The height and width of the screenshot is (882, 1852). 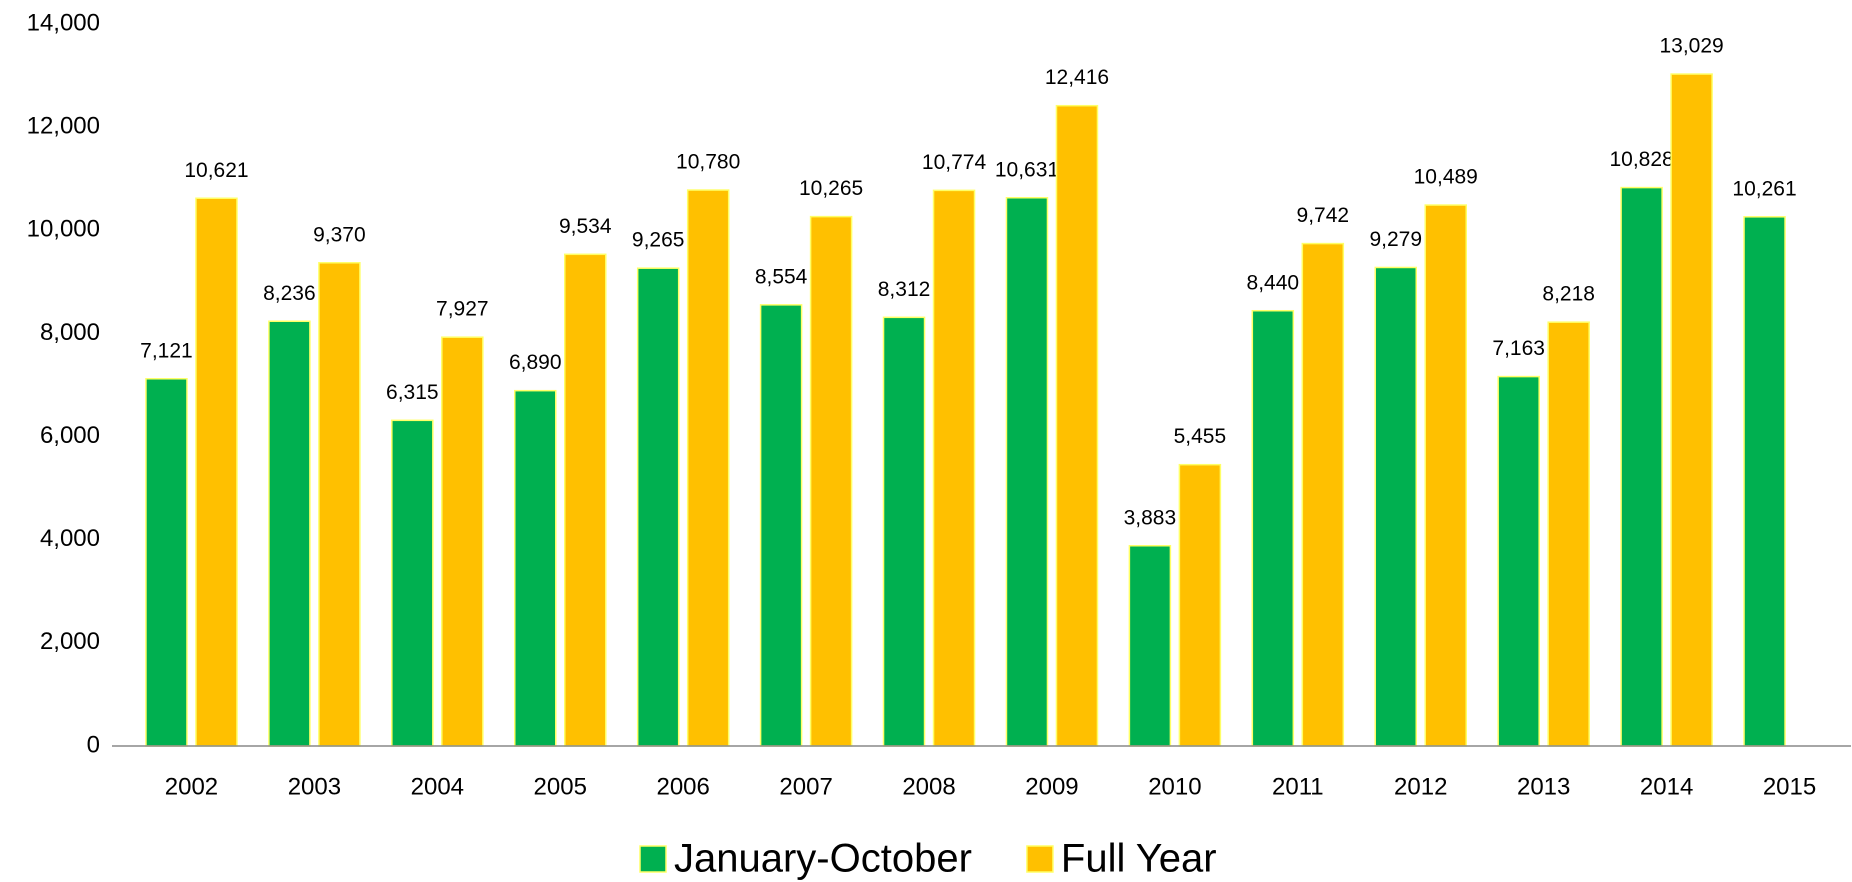 I want to click on y-tick-label: 8,000, so click(x=70, y=332).